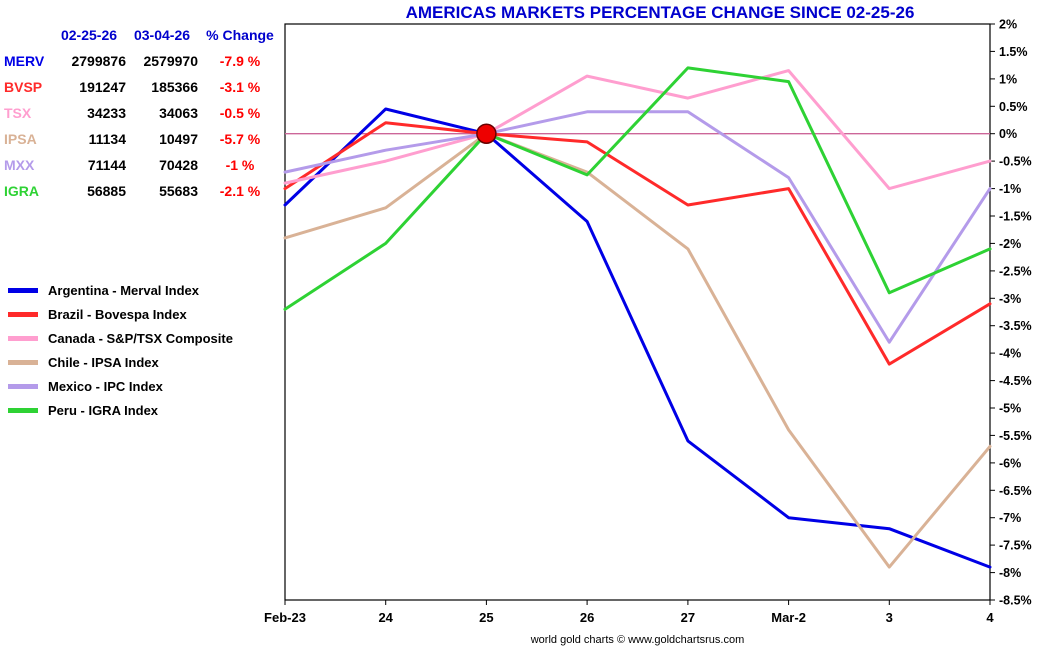  I want to click on x-tick-label: Mar-2, so click(788, 617).